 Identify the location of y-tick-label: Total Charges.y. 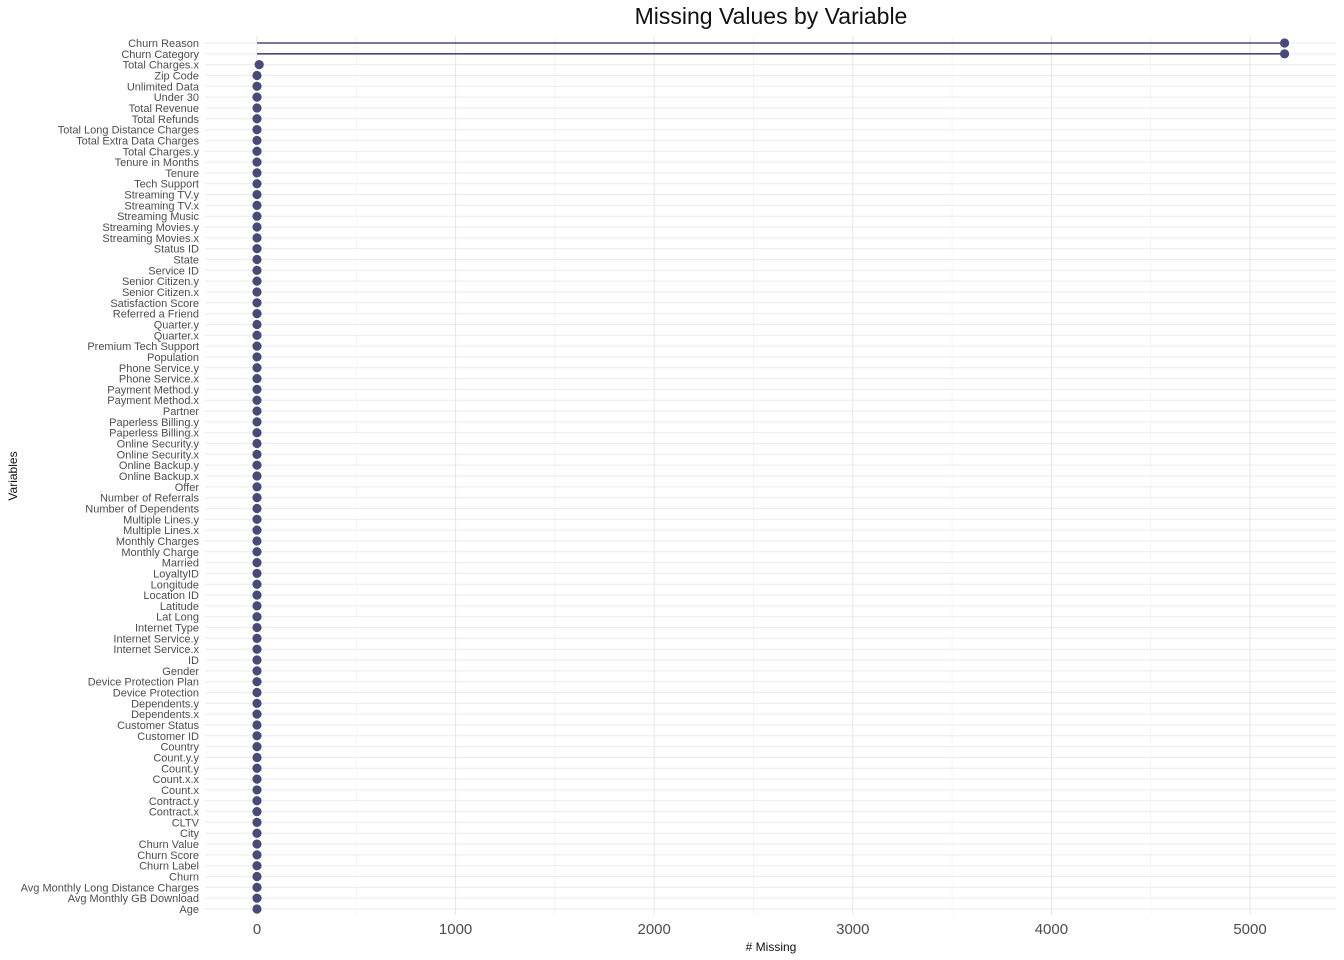
(161, 152).